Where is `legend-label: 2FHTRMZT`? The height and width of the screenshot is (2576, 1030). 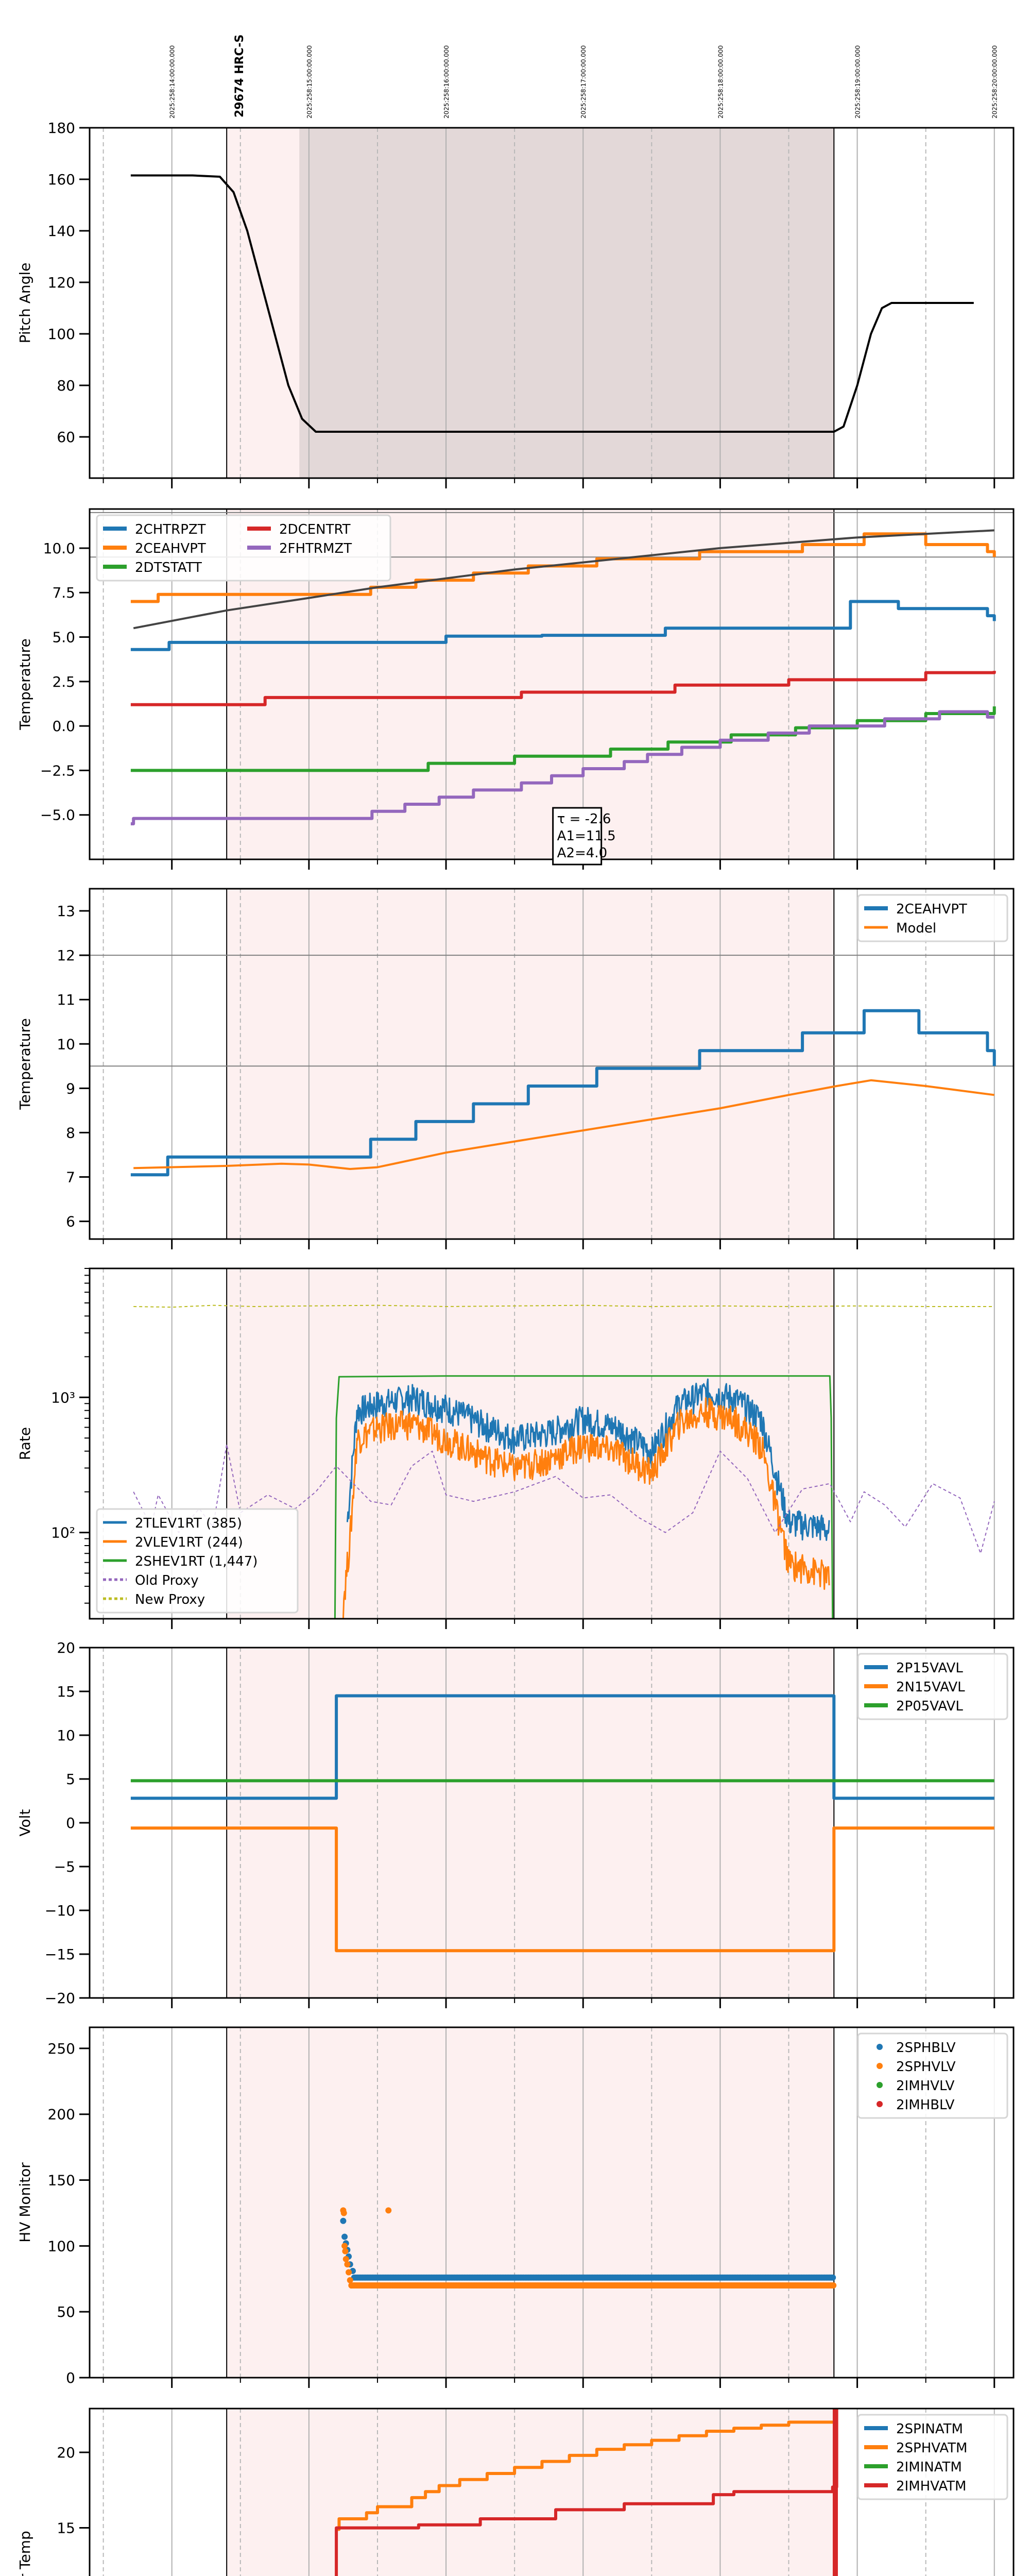
legend-label: 2FHTRMZT is located at coordinates (315, 548).